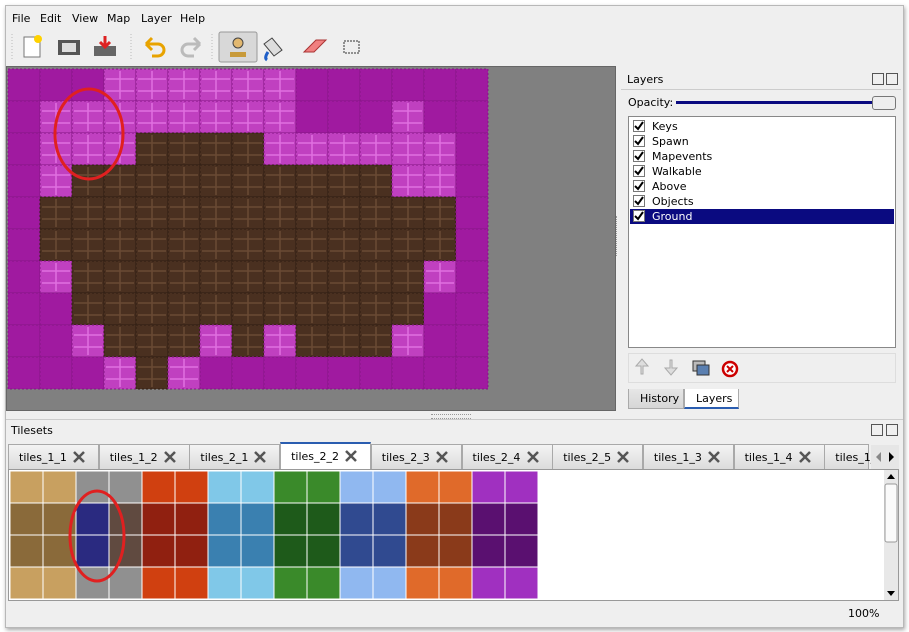  Describe the element at coordinates (326, 456) in the screenshot. I see `tileset-tab: tiles_2_2` at that location.